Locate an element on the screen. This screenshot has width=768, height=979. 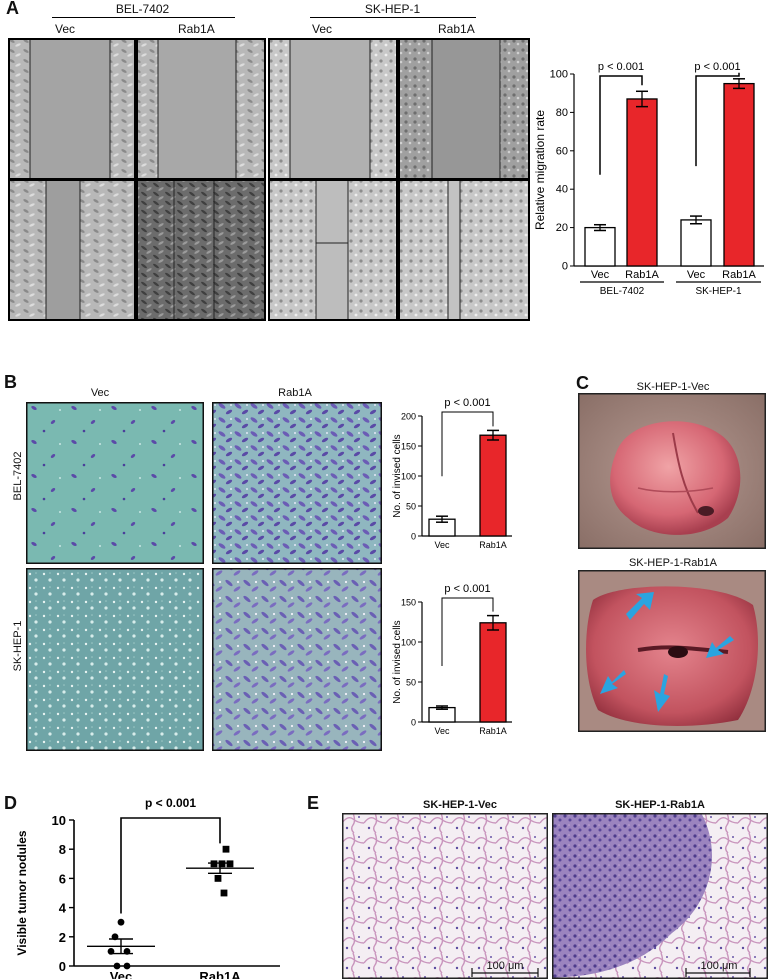
y-tick-label: 4 is located at coordinates (63, 908).